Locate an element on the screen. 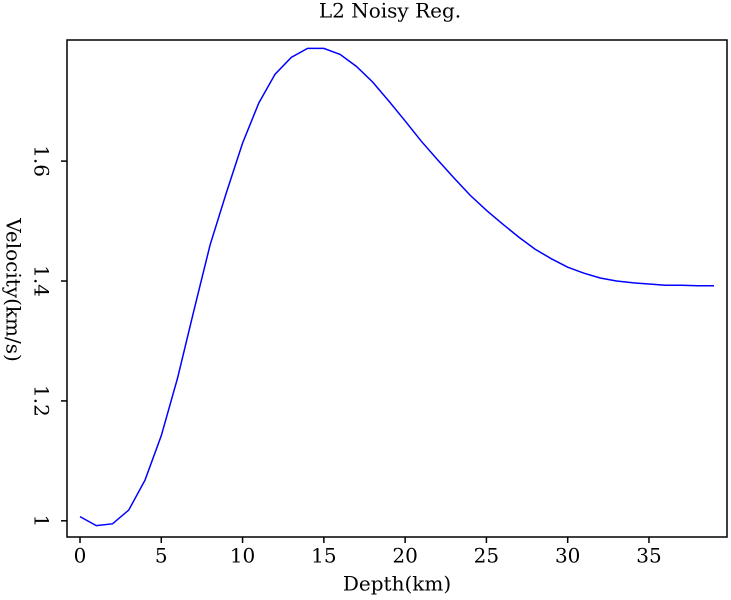 The height and width of the screenshot is (600, 731). x-tick-label: 20 is located at coordinates (404, 556).